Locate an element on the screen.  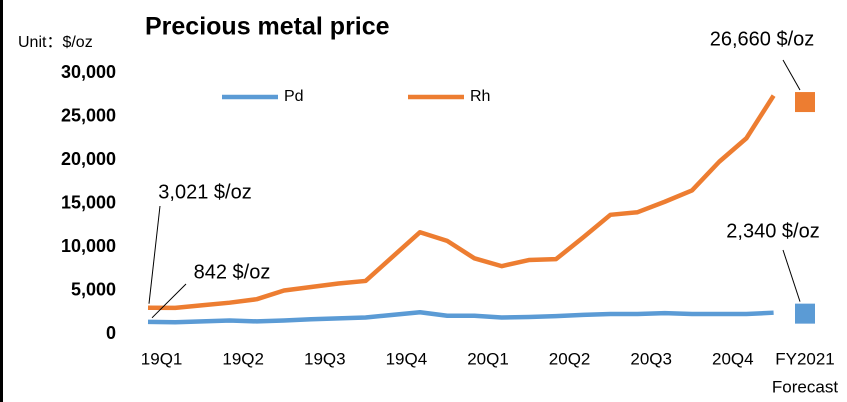
y-tick-label: 30,000 is located at coordinates (88, 72).